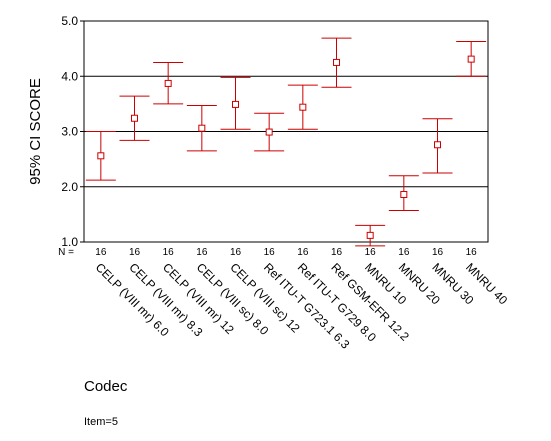  What do you see at coordinates (106, 386) in the screenshot?
I see `x-axis-label: Codec` at bounding box center [106, 386].